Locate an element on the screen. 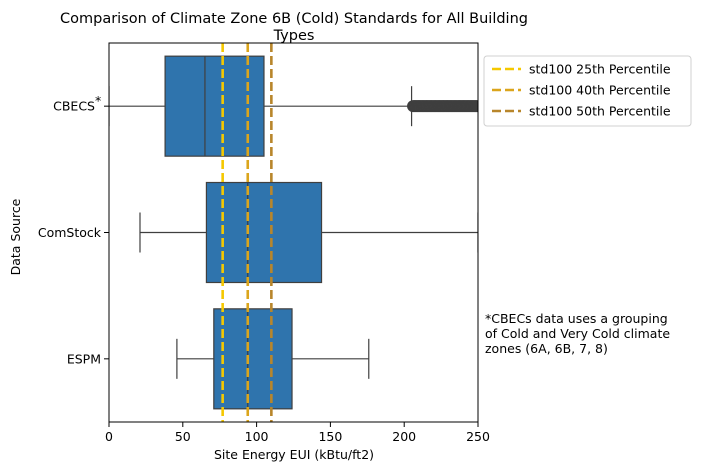  legend-frame is located at coordinates (587, 91).